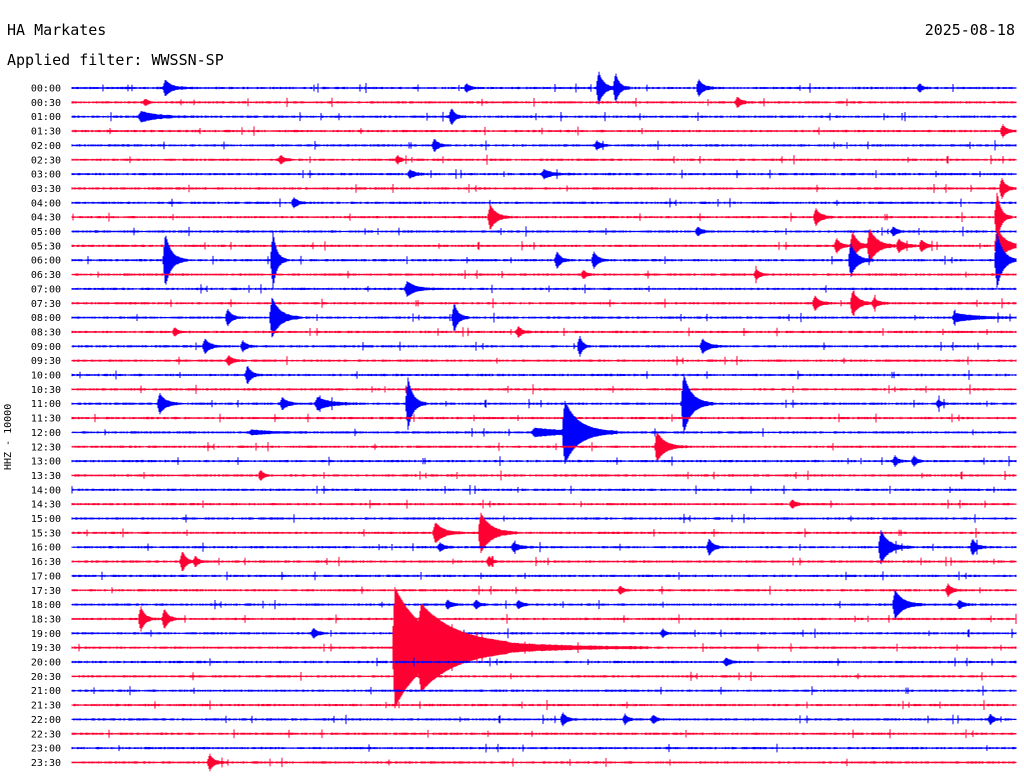  I want to click on filter-label: Applied filter: WWSSN-SP, so click(115, 60).